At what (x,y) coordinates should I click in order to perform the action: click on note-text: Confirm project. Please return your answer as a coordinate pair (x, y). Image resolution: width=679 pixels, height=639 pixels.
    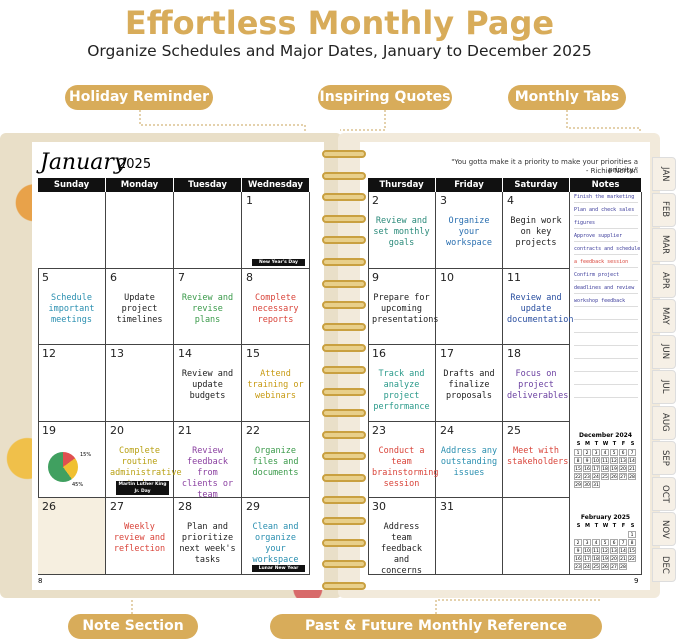
    Looking at the image, I should click on (597, 275).